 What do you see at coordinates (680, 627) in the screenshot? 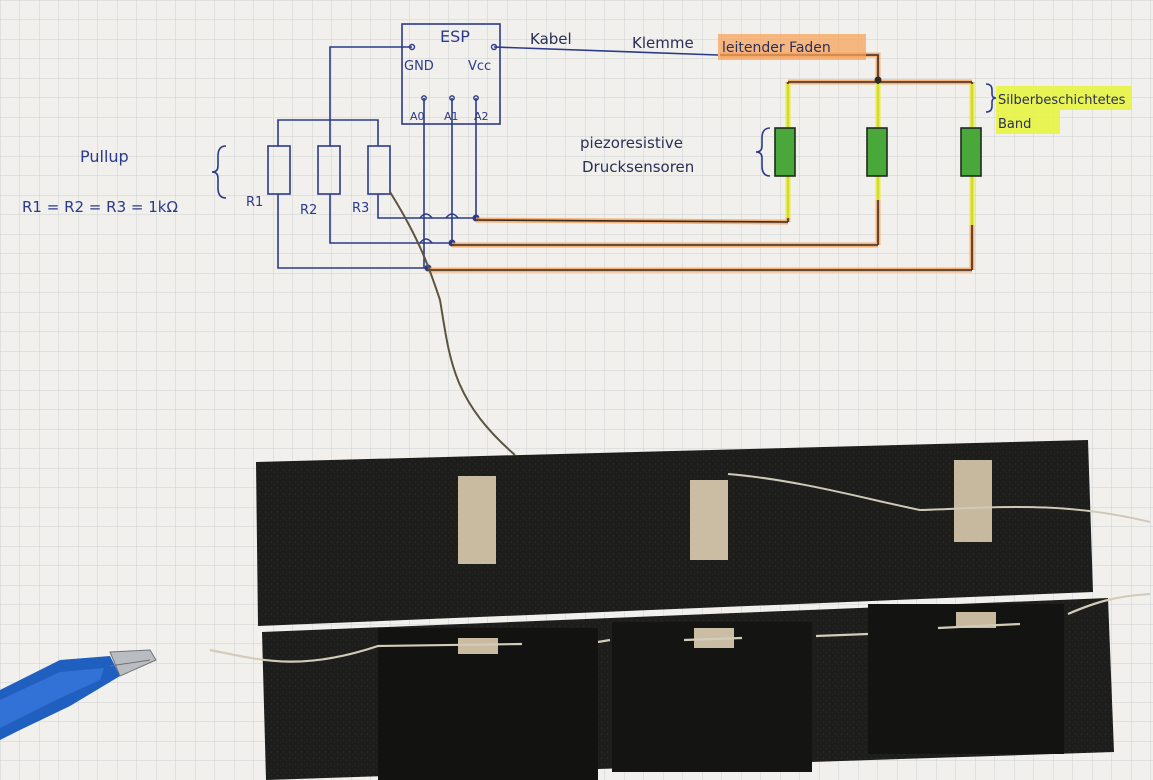
I see `thread-bottom` at bounding box center [680, 627].